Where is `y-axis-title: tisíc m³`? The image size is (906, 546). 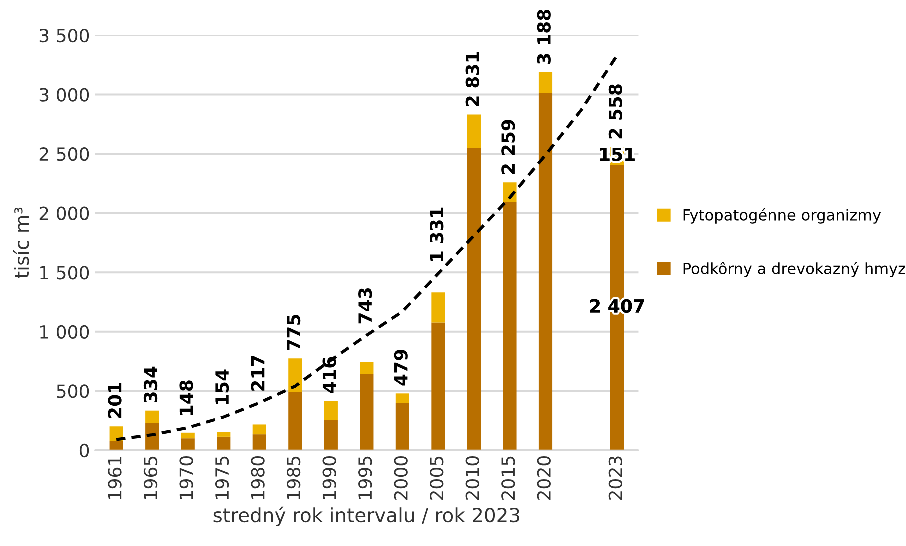 y-axis-title: tisíc m³ is located at coordinates (21, 243).